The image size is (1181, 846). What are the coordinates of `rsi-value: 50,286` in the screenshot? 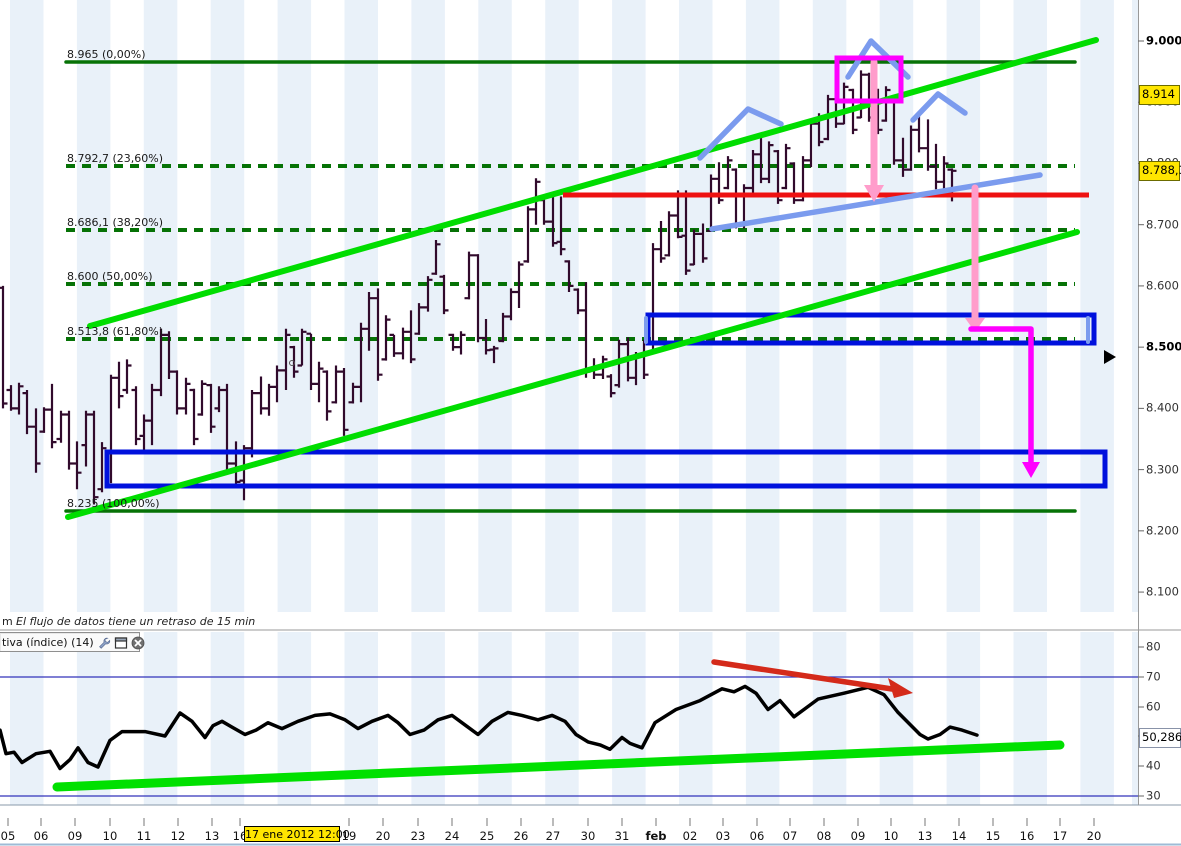 It's located at (1161, 737).